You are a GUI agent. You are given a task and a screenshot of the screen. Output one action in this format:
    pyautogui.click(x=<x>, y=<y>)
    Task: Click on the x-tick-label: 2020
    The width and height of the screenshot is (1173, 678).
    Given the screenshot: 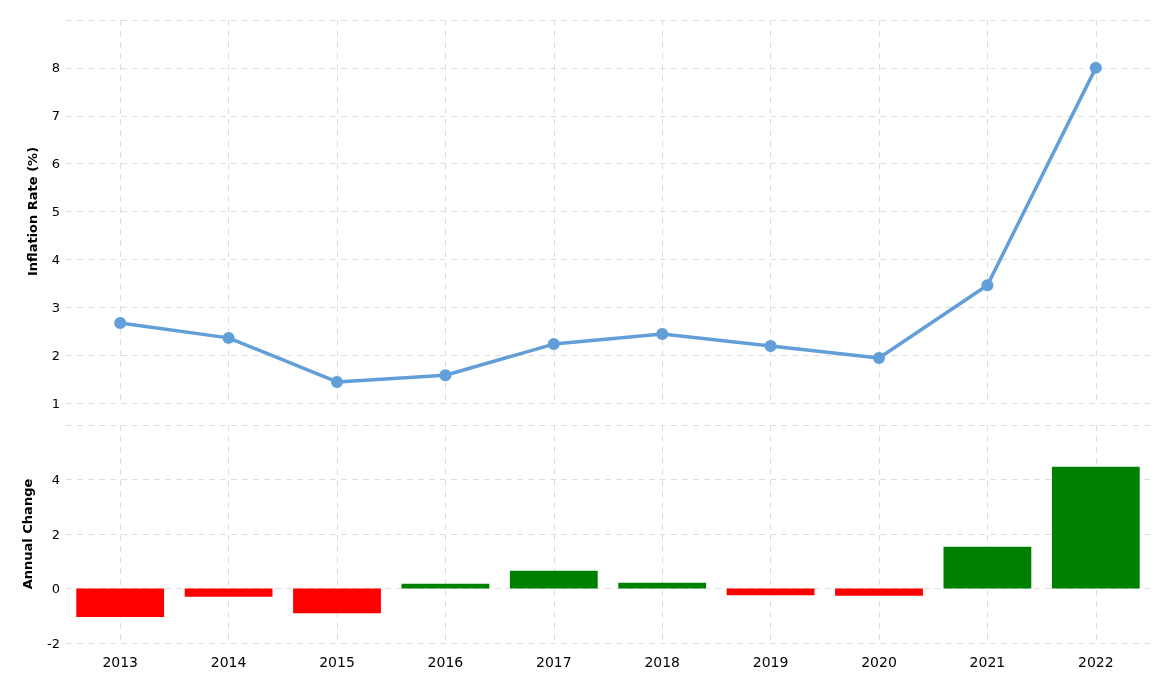 What is the action you would take?
    pyautogui.click(x=879, y=662)
    